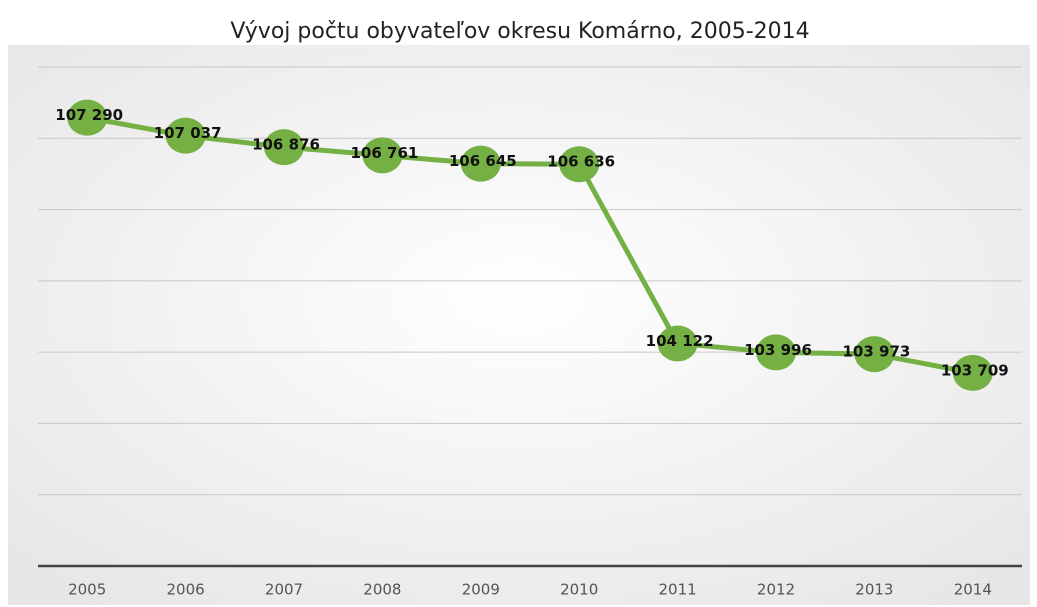 The height and width of the screenshot is (607, 1037). What do you see at coordinates (188, 133) in the screenshot?
I see `data-label: 107 037` at bounding box center [188, 133].